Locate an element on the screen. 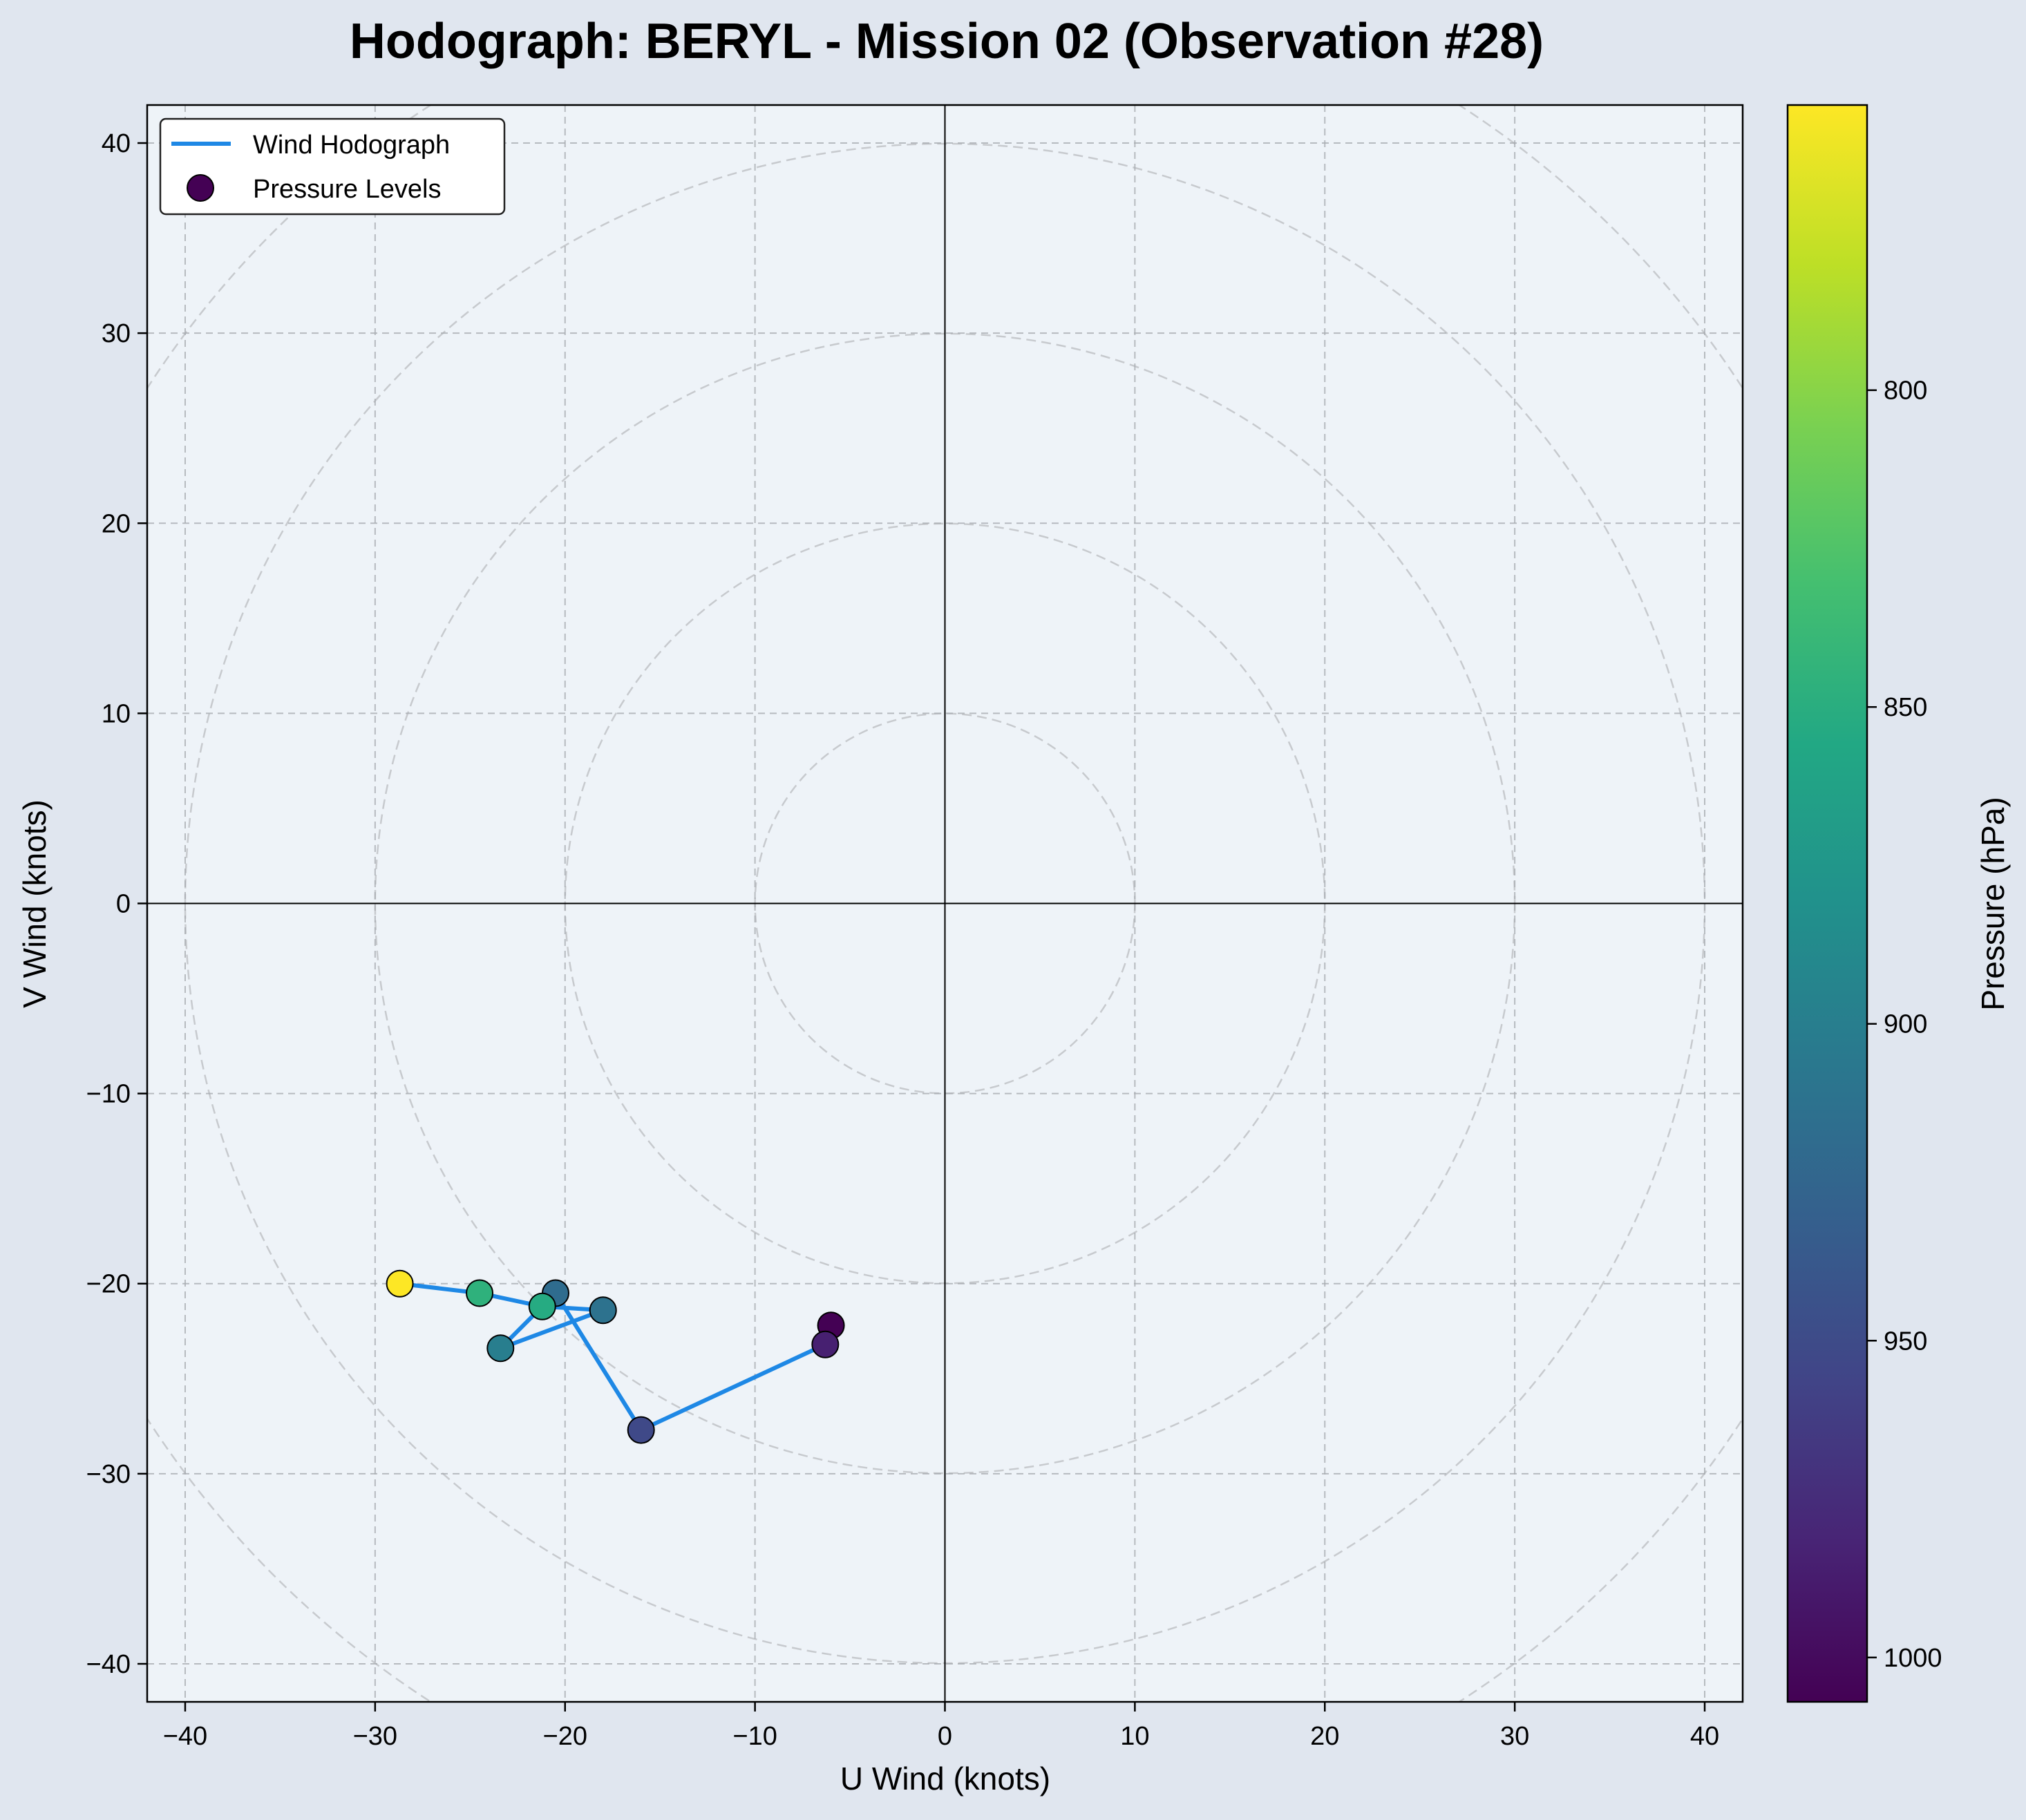 Image resolution: width=2026 pixels, height=1820 pixels. legend-label-line: Wind Hodograph is located at coordinates (351, 145).